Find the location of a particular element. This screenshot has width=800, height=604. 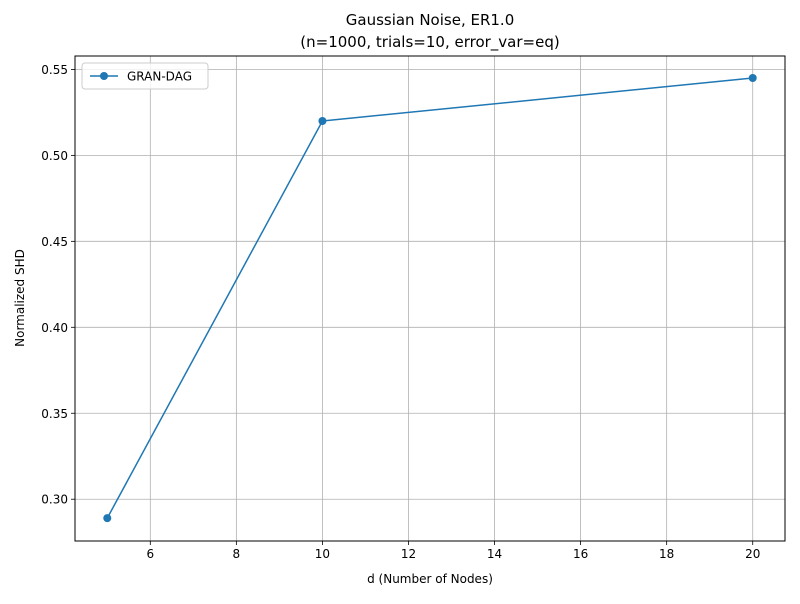

x-tick-label: 20 is located at coordinates (752, 554).